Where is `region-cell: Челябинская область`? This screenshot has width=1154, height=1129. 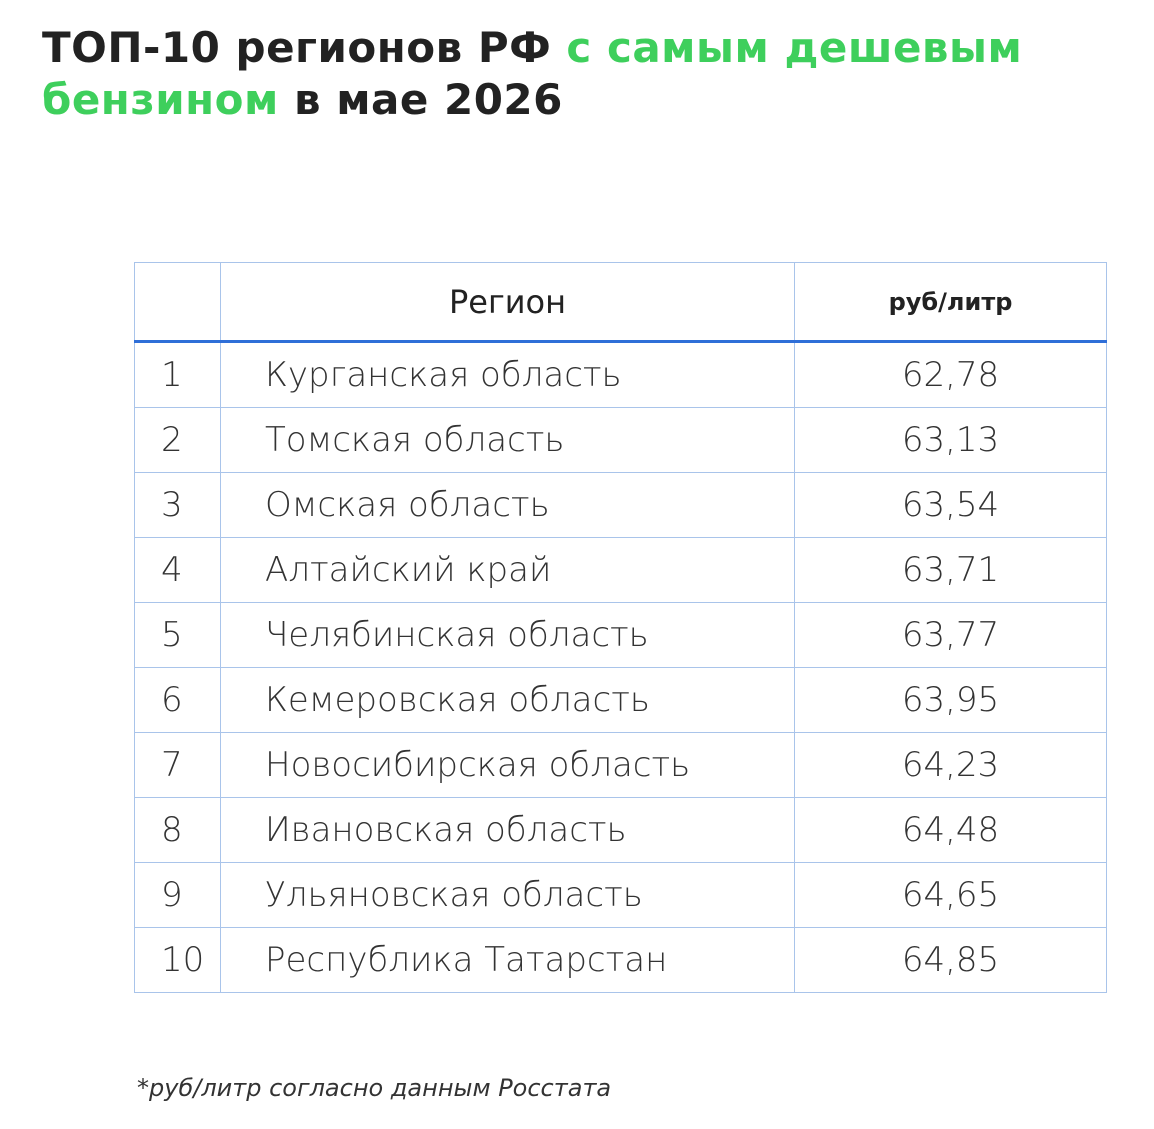
region-cell: Челябинская область is located at coordinates (507, 635).